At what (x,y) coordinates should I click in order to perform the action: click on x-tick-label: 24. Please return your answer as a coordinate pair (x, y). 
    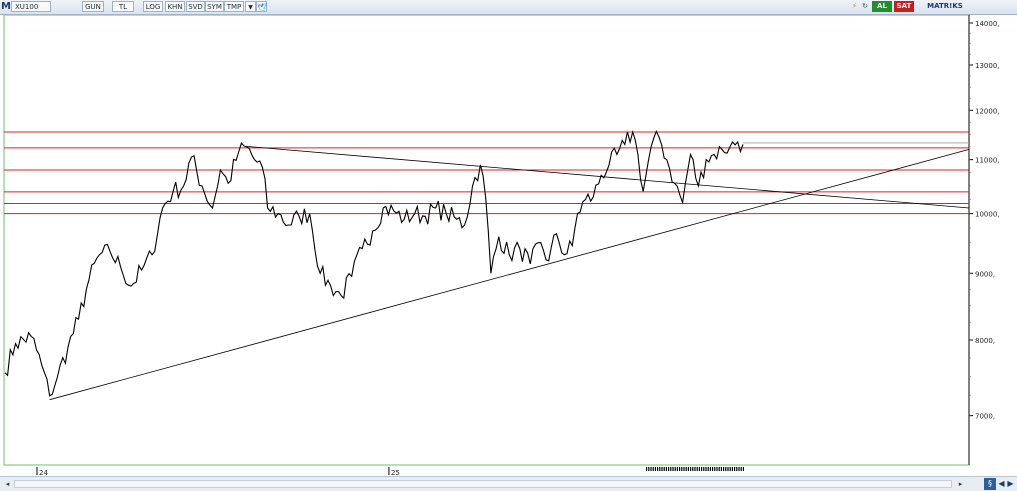
    Looking at the image, I should click on (43, 472).